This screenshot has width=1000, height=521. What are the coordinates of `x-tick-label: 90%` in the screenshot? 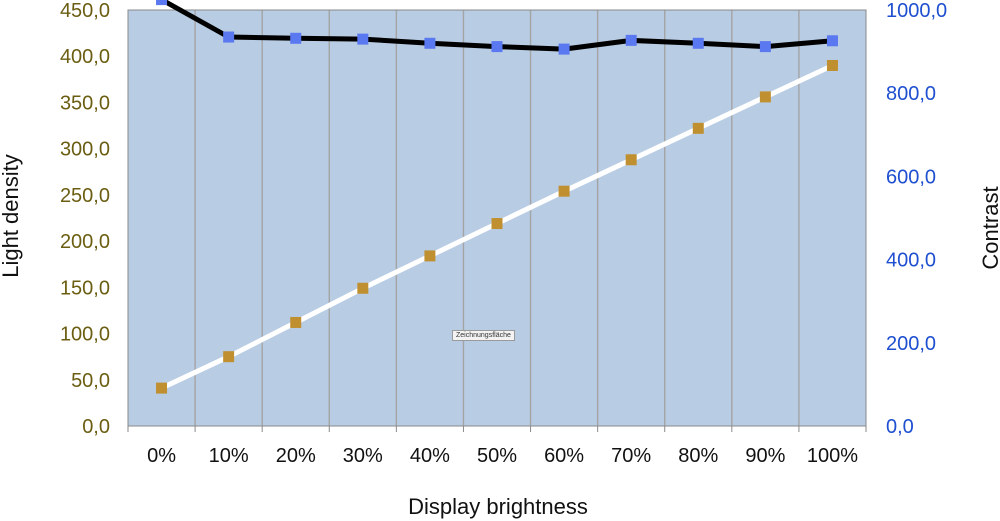 It's located at (765, 456).